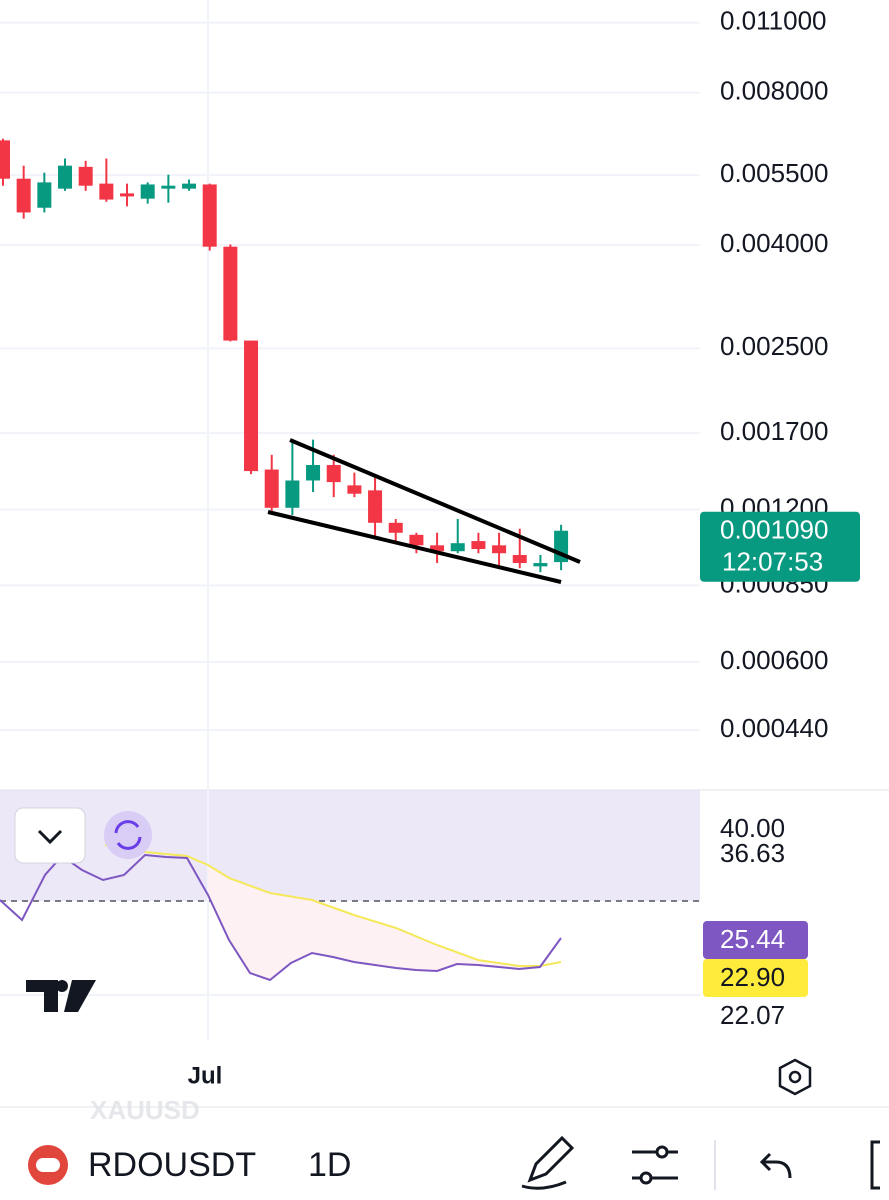  I want to click on price-badge, so click(780, 546).